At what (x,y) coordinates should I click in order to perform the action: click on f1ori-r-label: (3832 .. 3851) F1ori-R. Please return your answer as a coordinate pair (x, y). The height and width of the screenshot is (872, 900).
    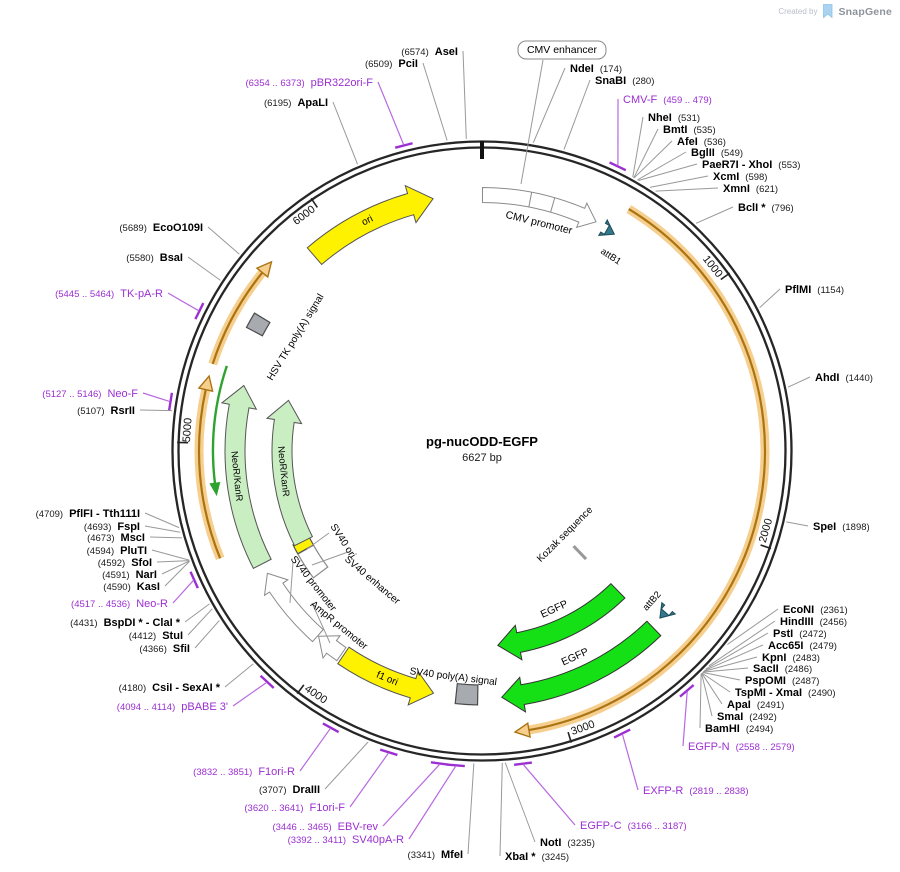
    Looking at the image, I should click on (244, 772).